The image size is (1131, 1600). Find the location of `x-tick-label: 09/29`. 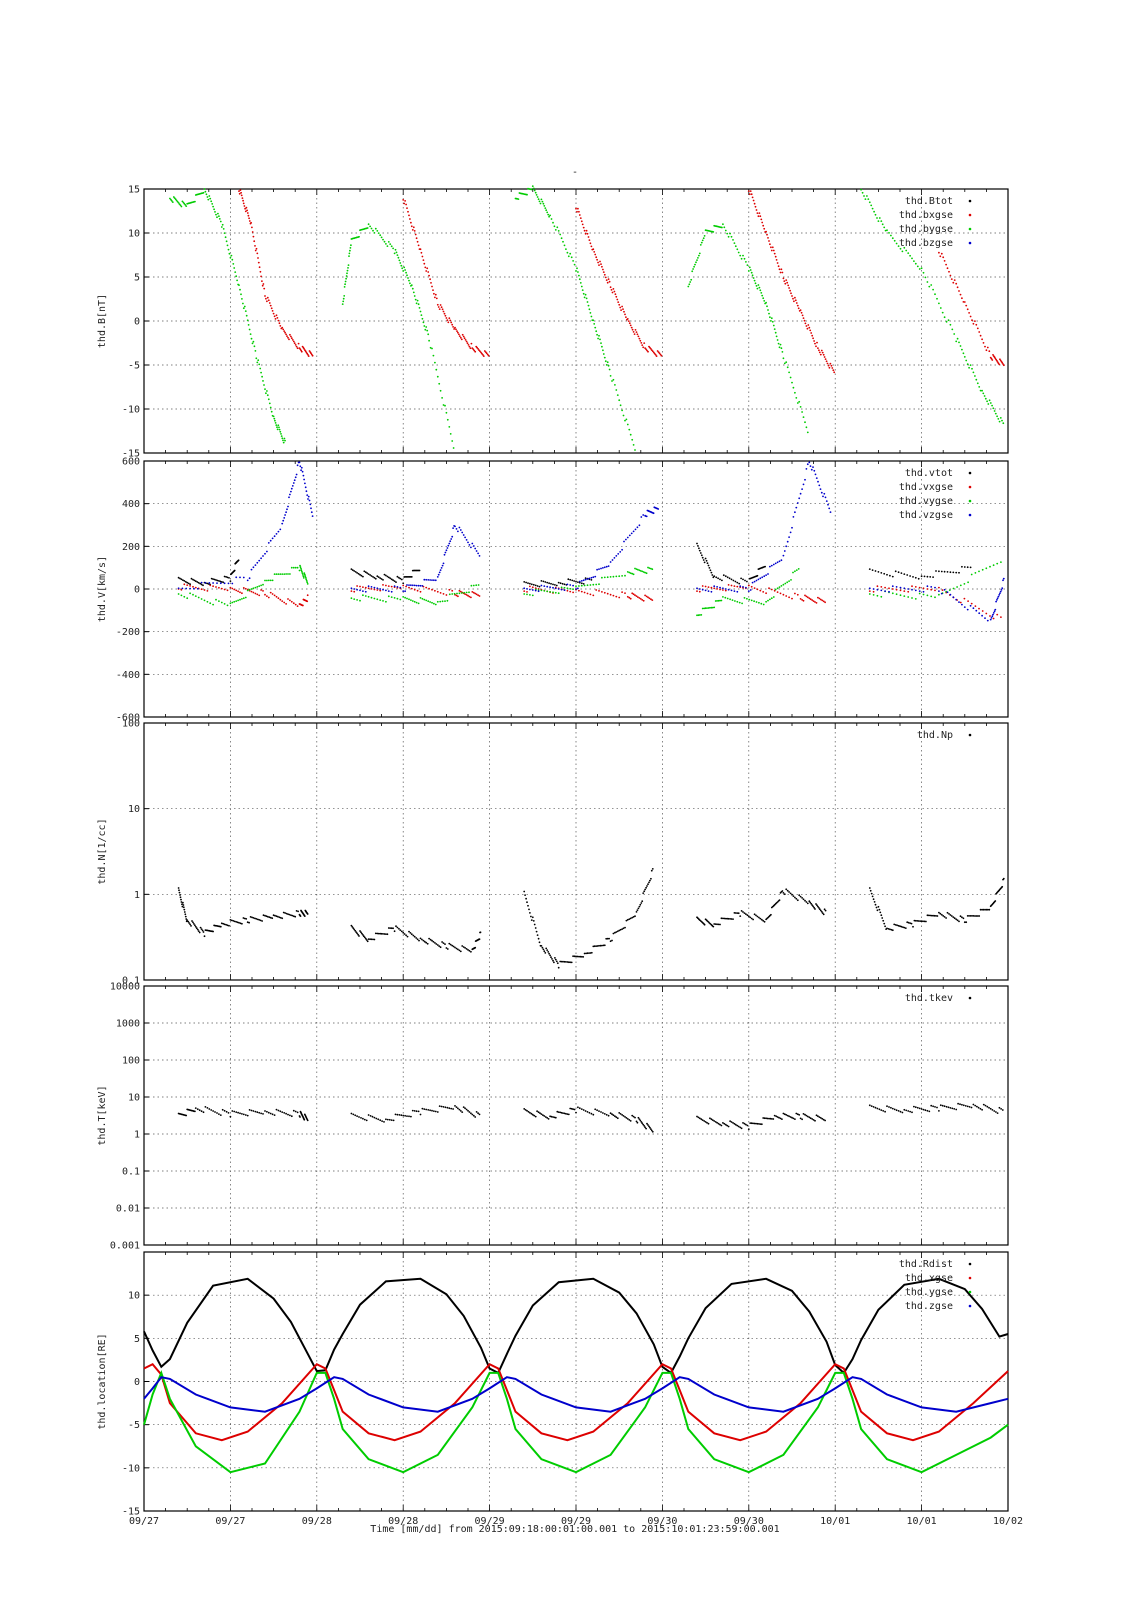

x-tick-label: 09/29 is located at coordinates (576, 1521).